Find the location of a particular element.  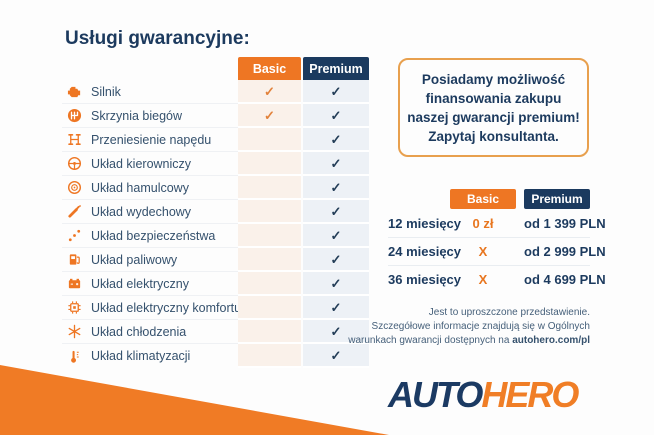

service-label: Układ bezpieczeństwa is located at coordinates (153, 235).